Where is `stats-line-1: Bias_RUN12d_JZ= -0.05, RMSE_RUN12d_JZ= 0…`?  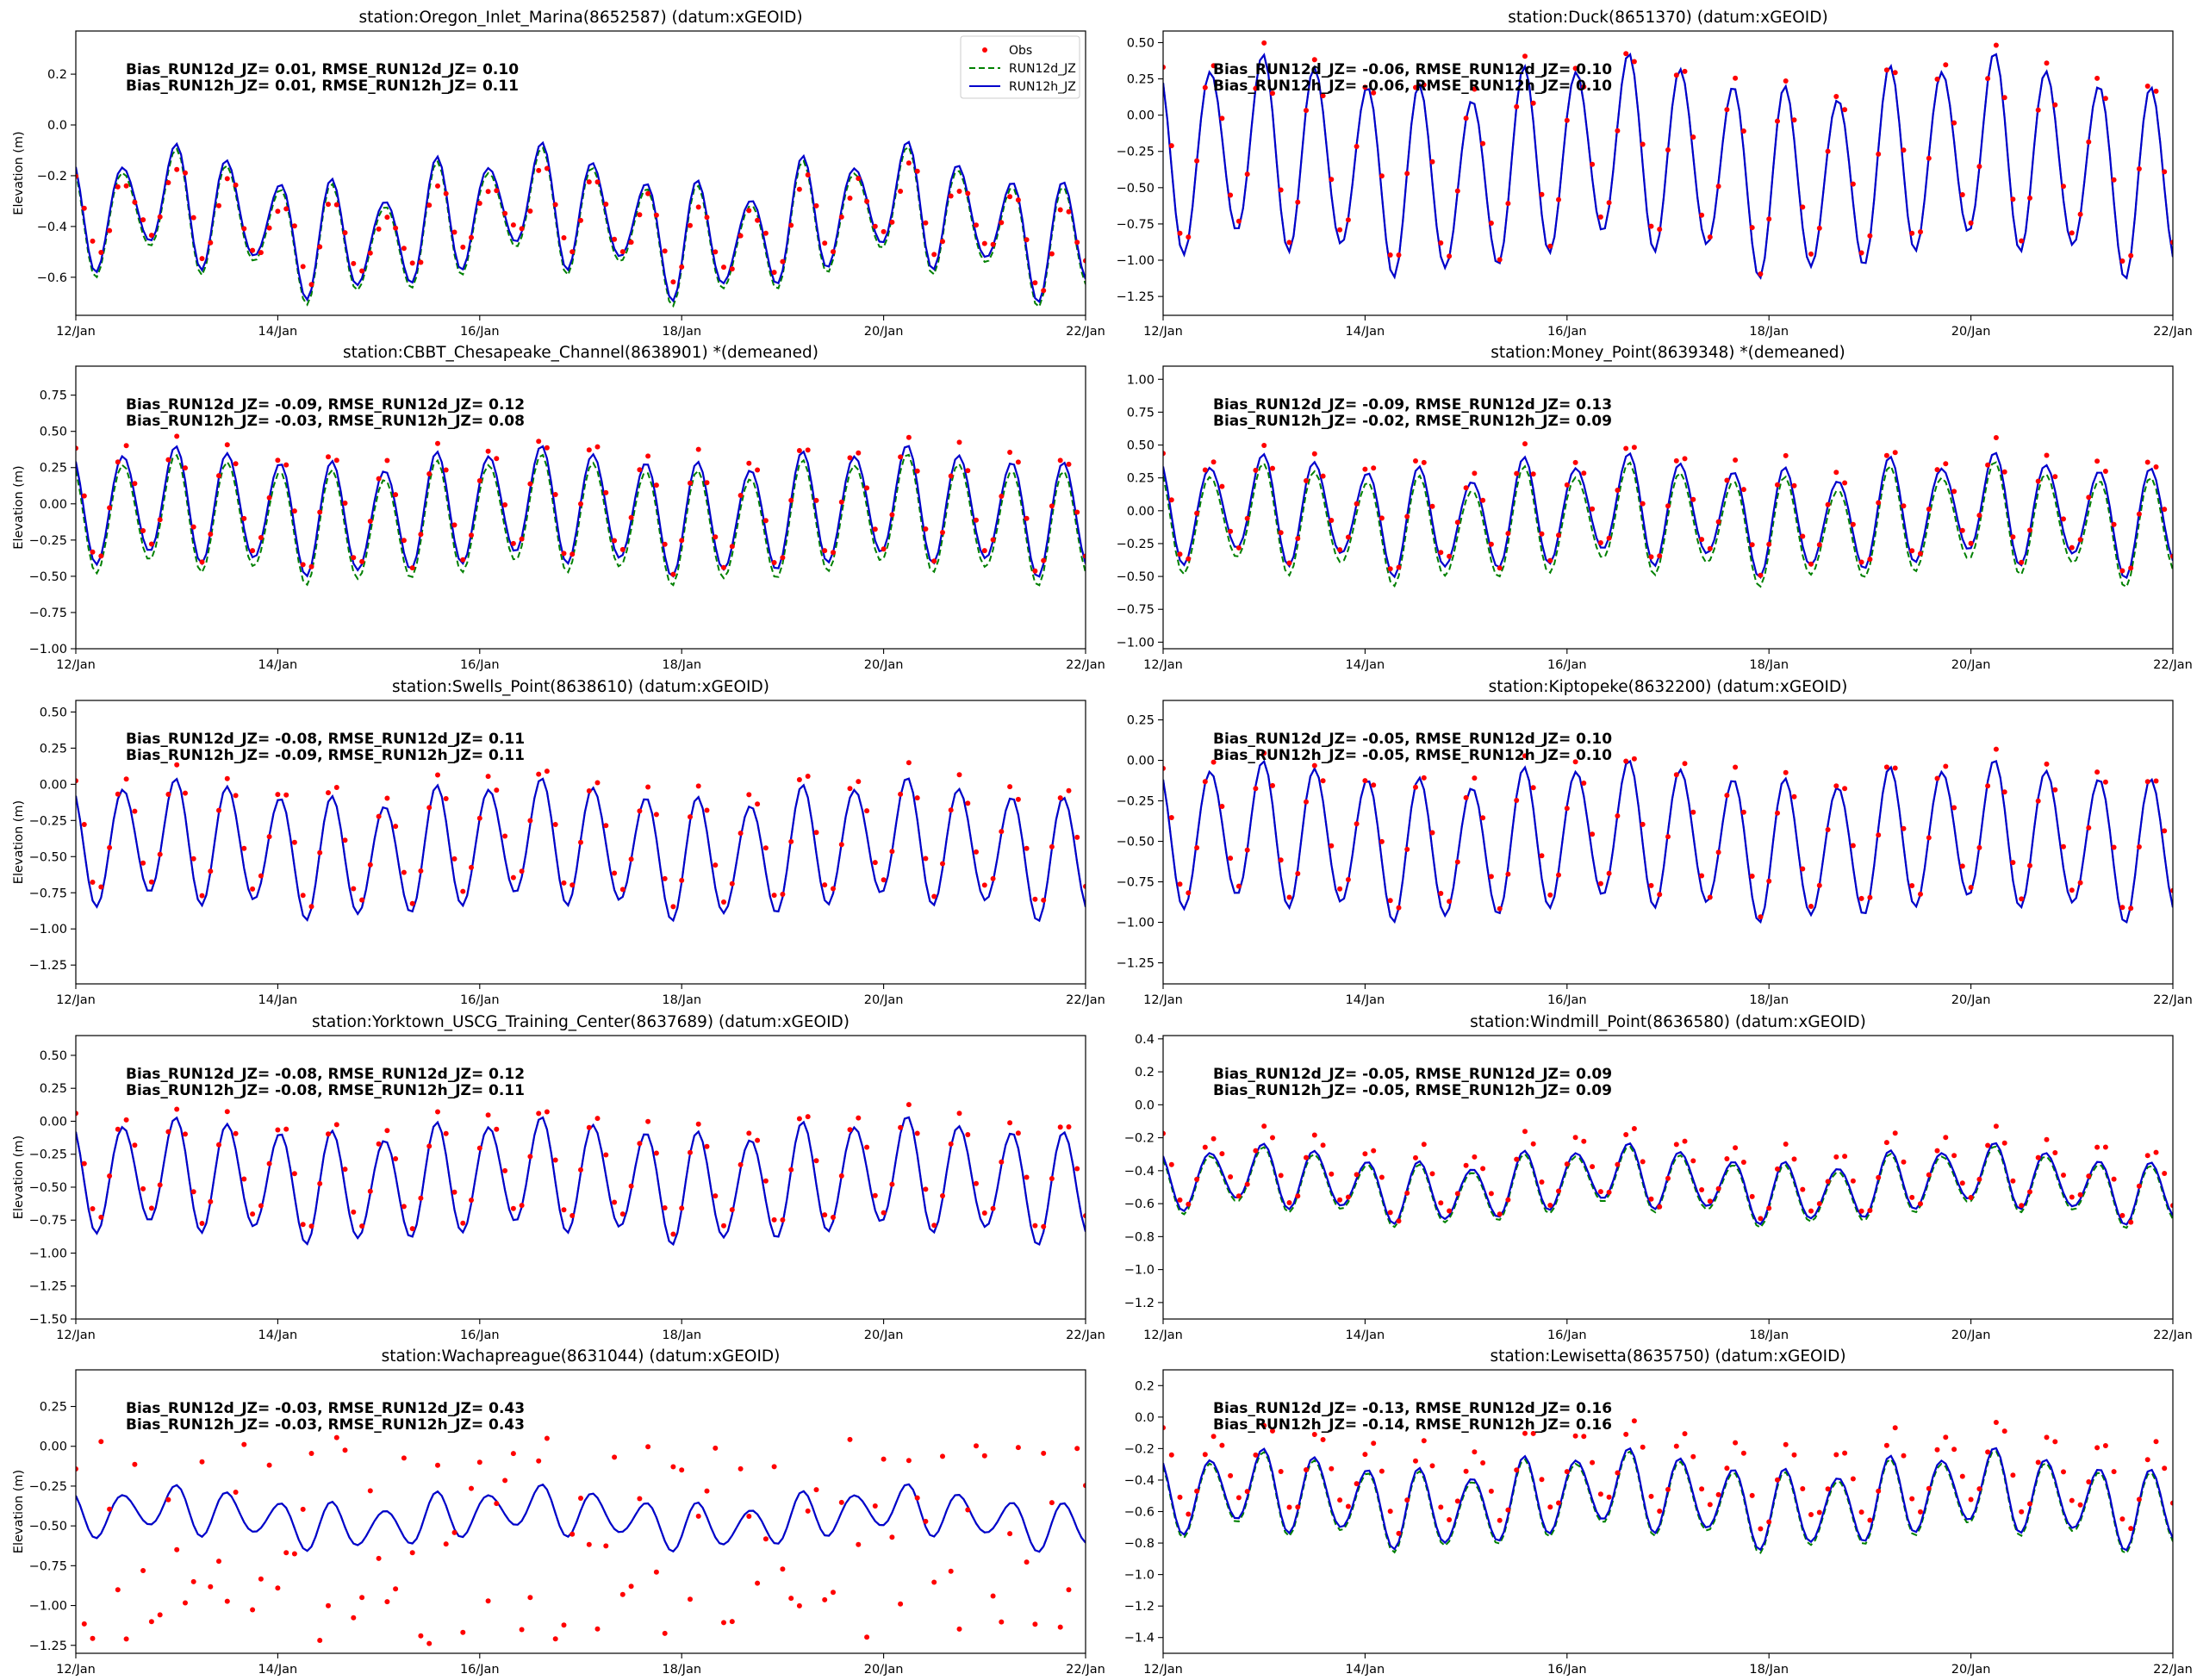
stats-line-1: Bias_RUN12d_JZ= -0.05, RMSE_RUN12d_JZ= 0… is located at coordinates (1412, 740).